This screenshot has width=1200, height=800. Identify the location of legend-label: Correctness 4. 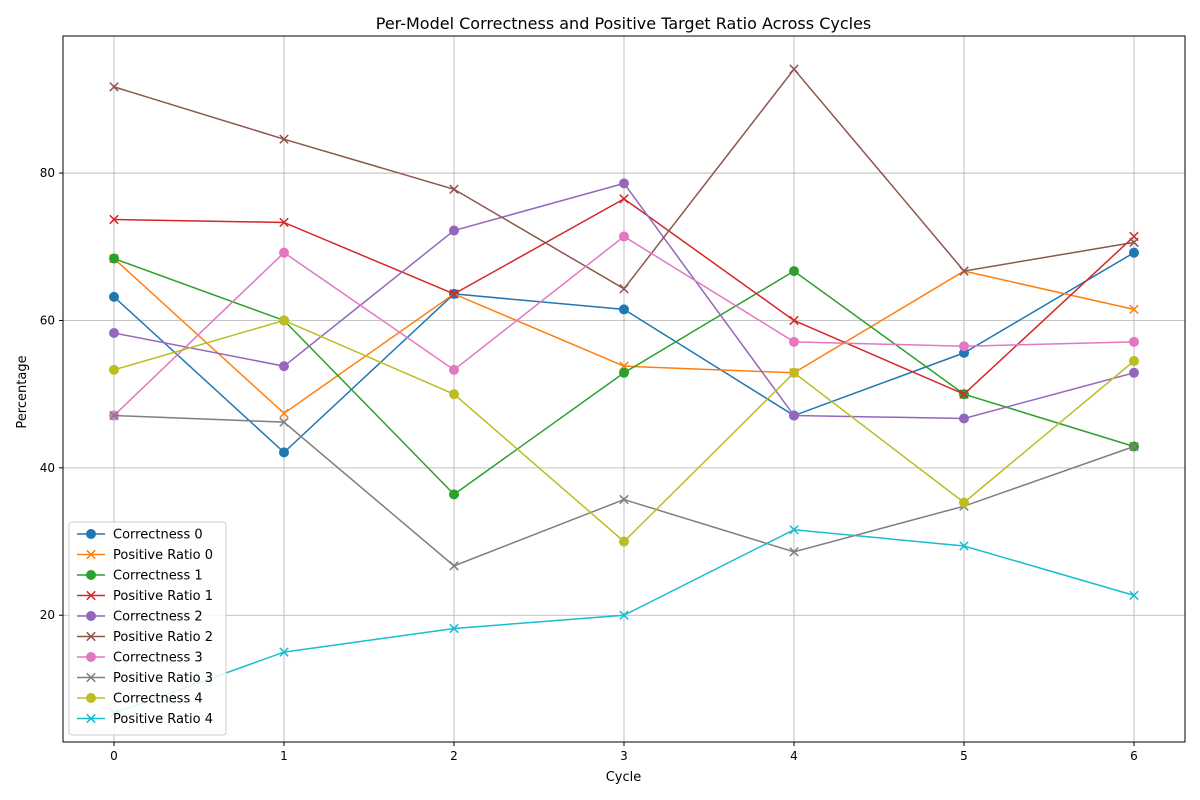
(158, 699).